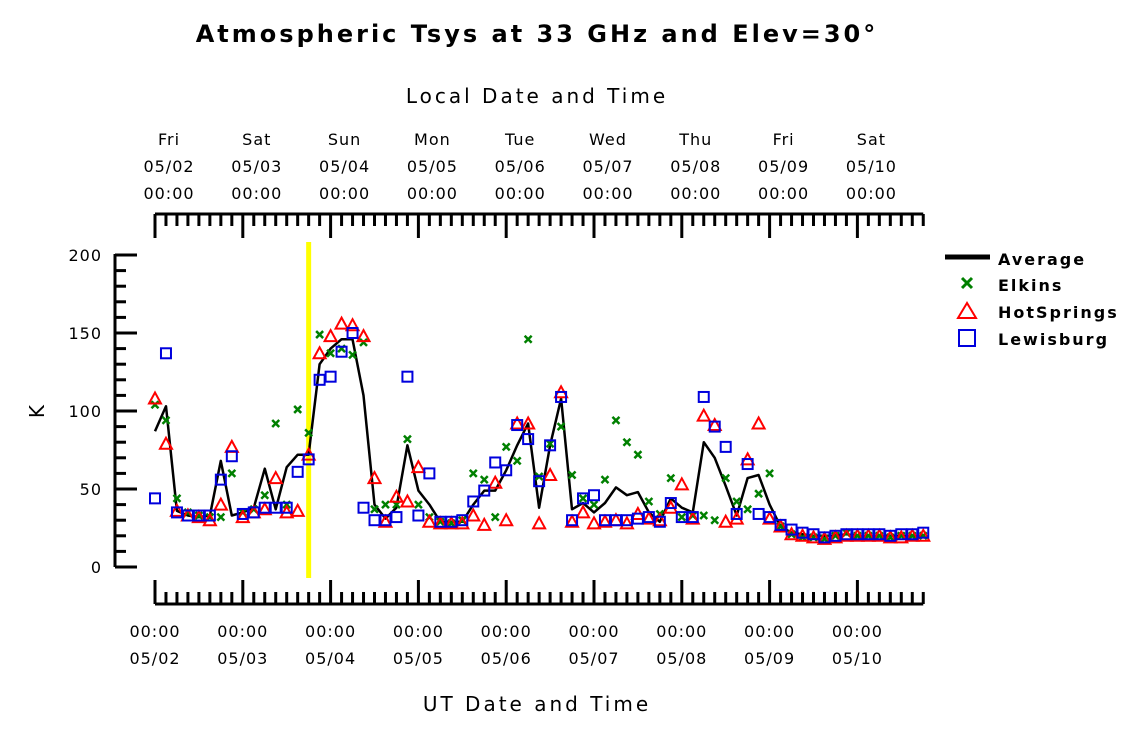 The image size is (1125, 731). I want to click on y-tick-label: 150, so click(85, 333).